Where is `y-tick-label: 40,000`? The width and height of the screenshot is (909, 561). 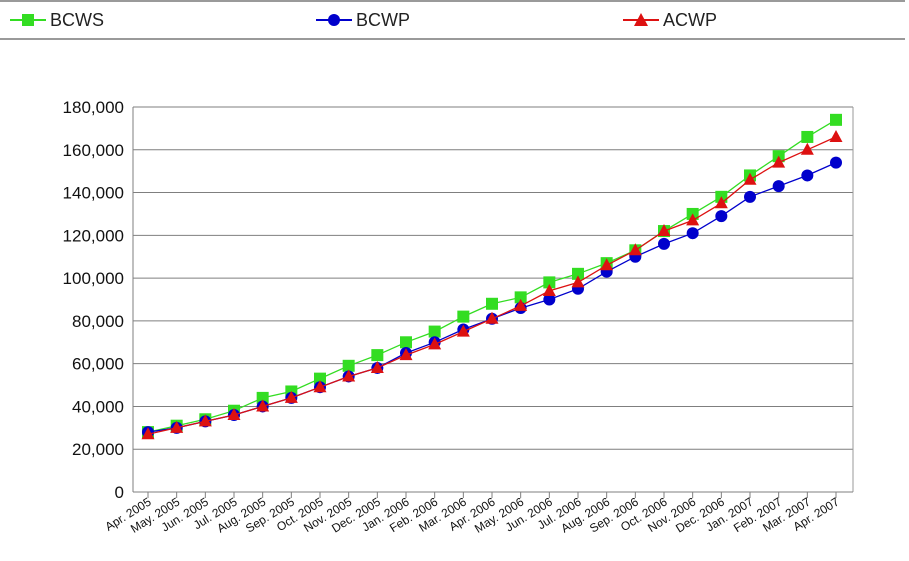
y-tick-label: 40,000 is located at coordinates (98, 406).